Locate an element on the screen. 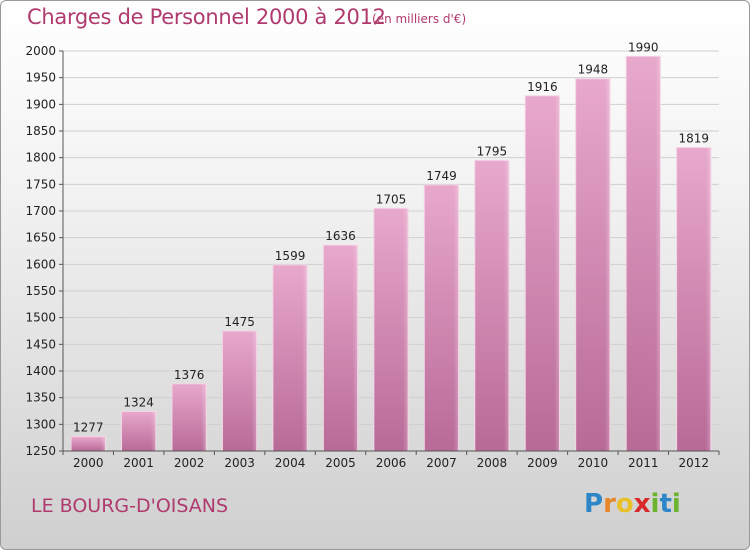 The width and height of the screenshot is (750, 550). x-tick-label: 2002 is located at coordinates (189, 463).